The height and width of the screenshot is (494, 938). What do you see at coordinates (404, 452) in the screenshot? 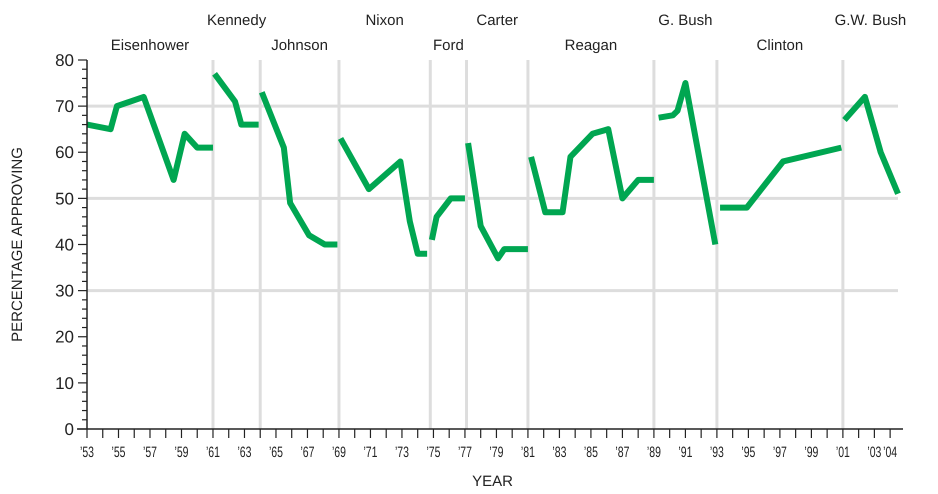
I see `x-tick-label: ’73` at bounding box center [404, 452].